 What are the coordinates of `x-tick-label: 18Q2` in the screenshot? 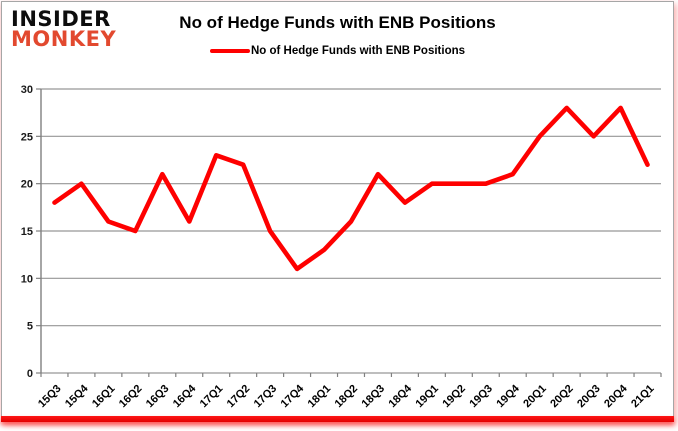 It's located at (347, 397).